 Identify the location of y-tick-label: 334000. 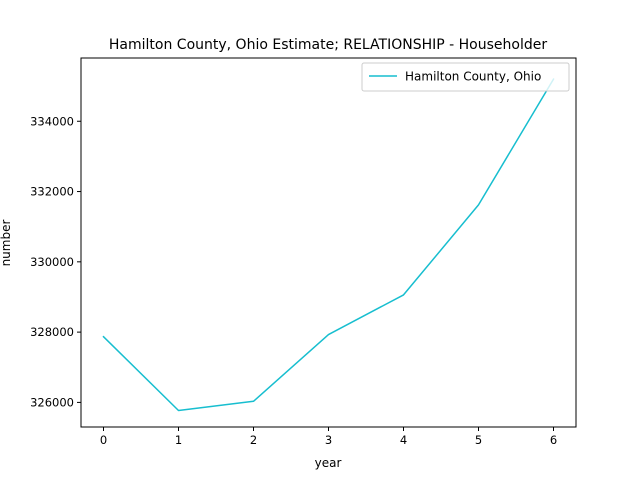
(52, 121).